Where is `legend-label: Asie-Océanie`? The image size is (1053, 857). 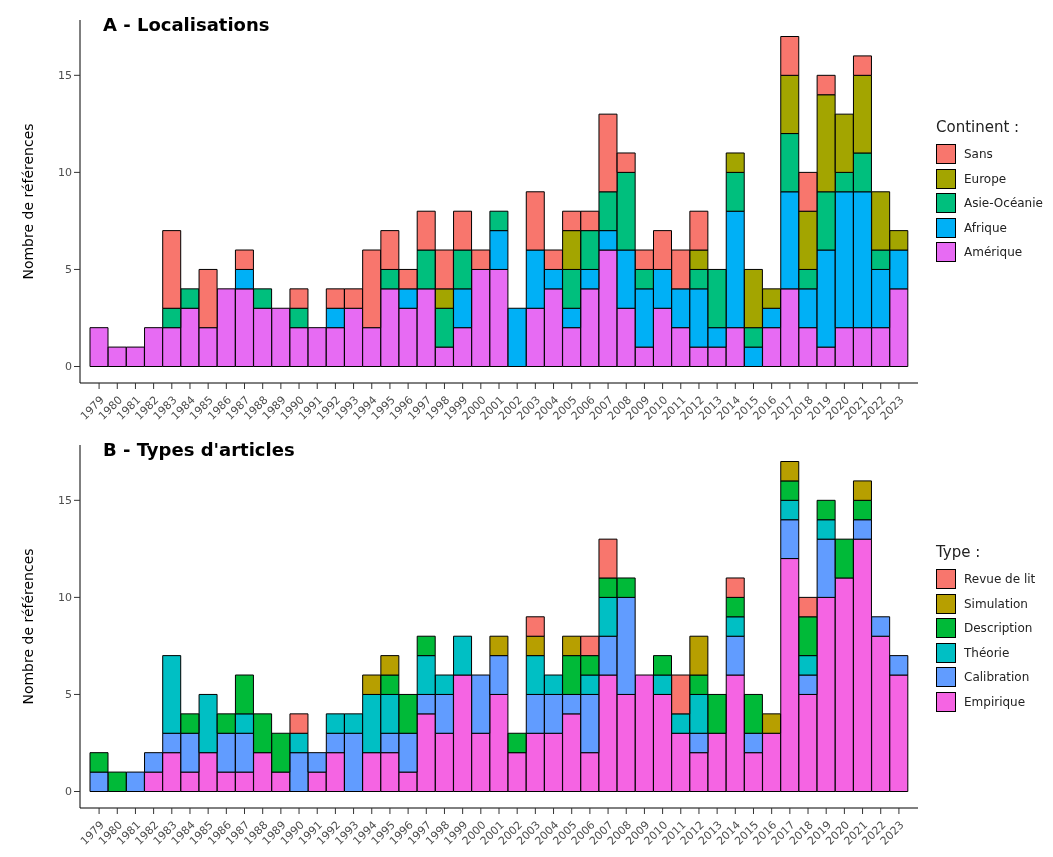 legend-label: Asie-Océanie is located at coordinates (1003, 203).